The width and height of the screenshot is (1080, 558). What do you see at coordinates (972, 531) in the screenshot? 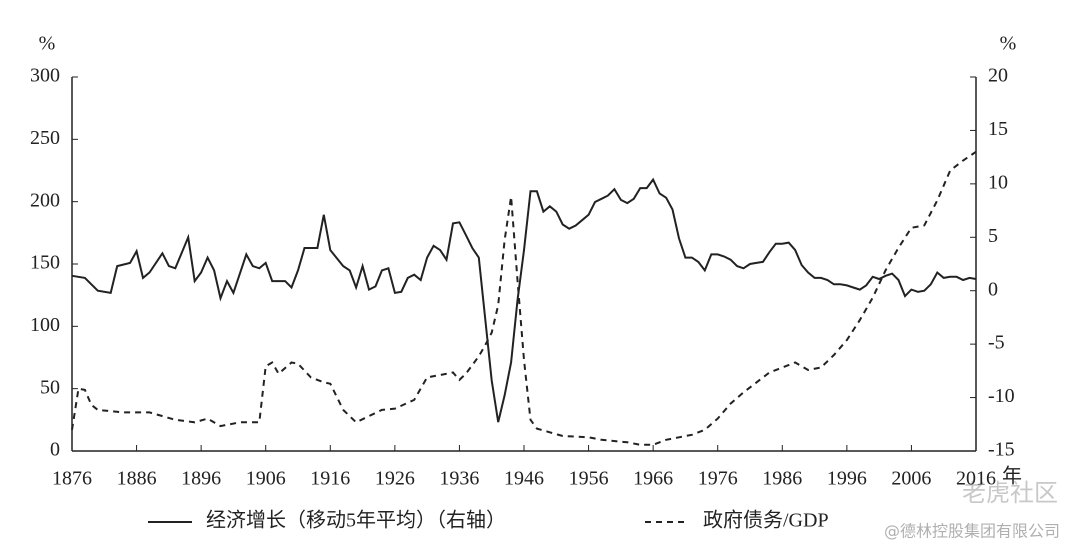
I see `credit: @德林控股集团有限公司` at bounding box center [972, 531].